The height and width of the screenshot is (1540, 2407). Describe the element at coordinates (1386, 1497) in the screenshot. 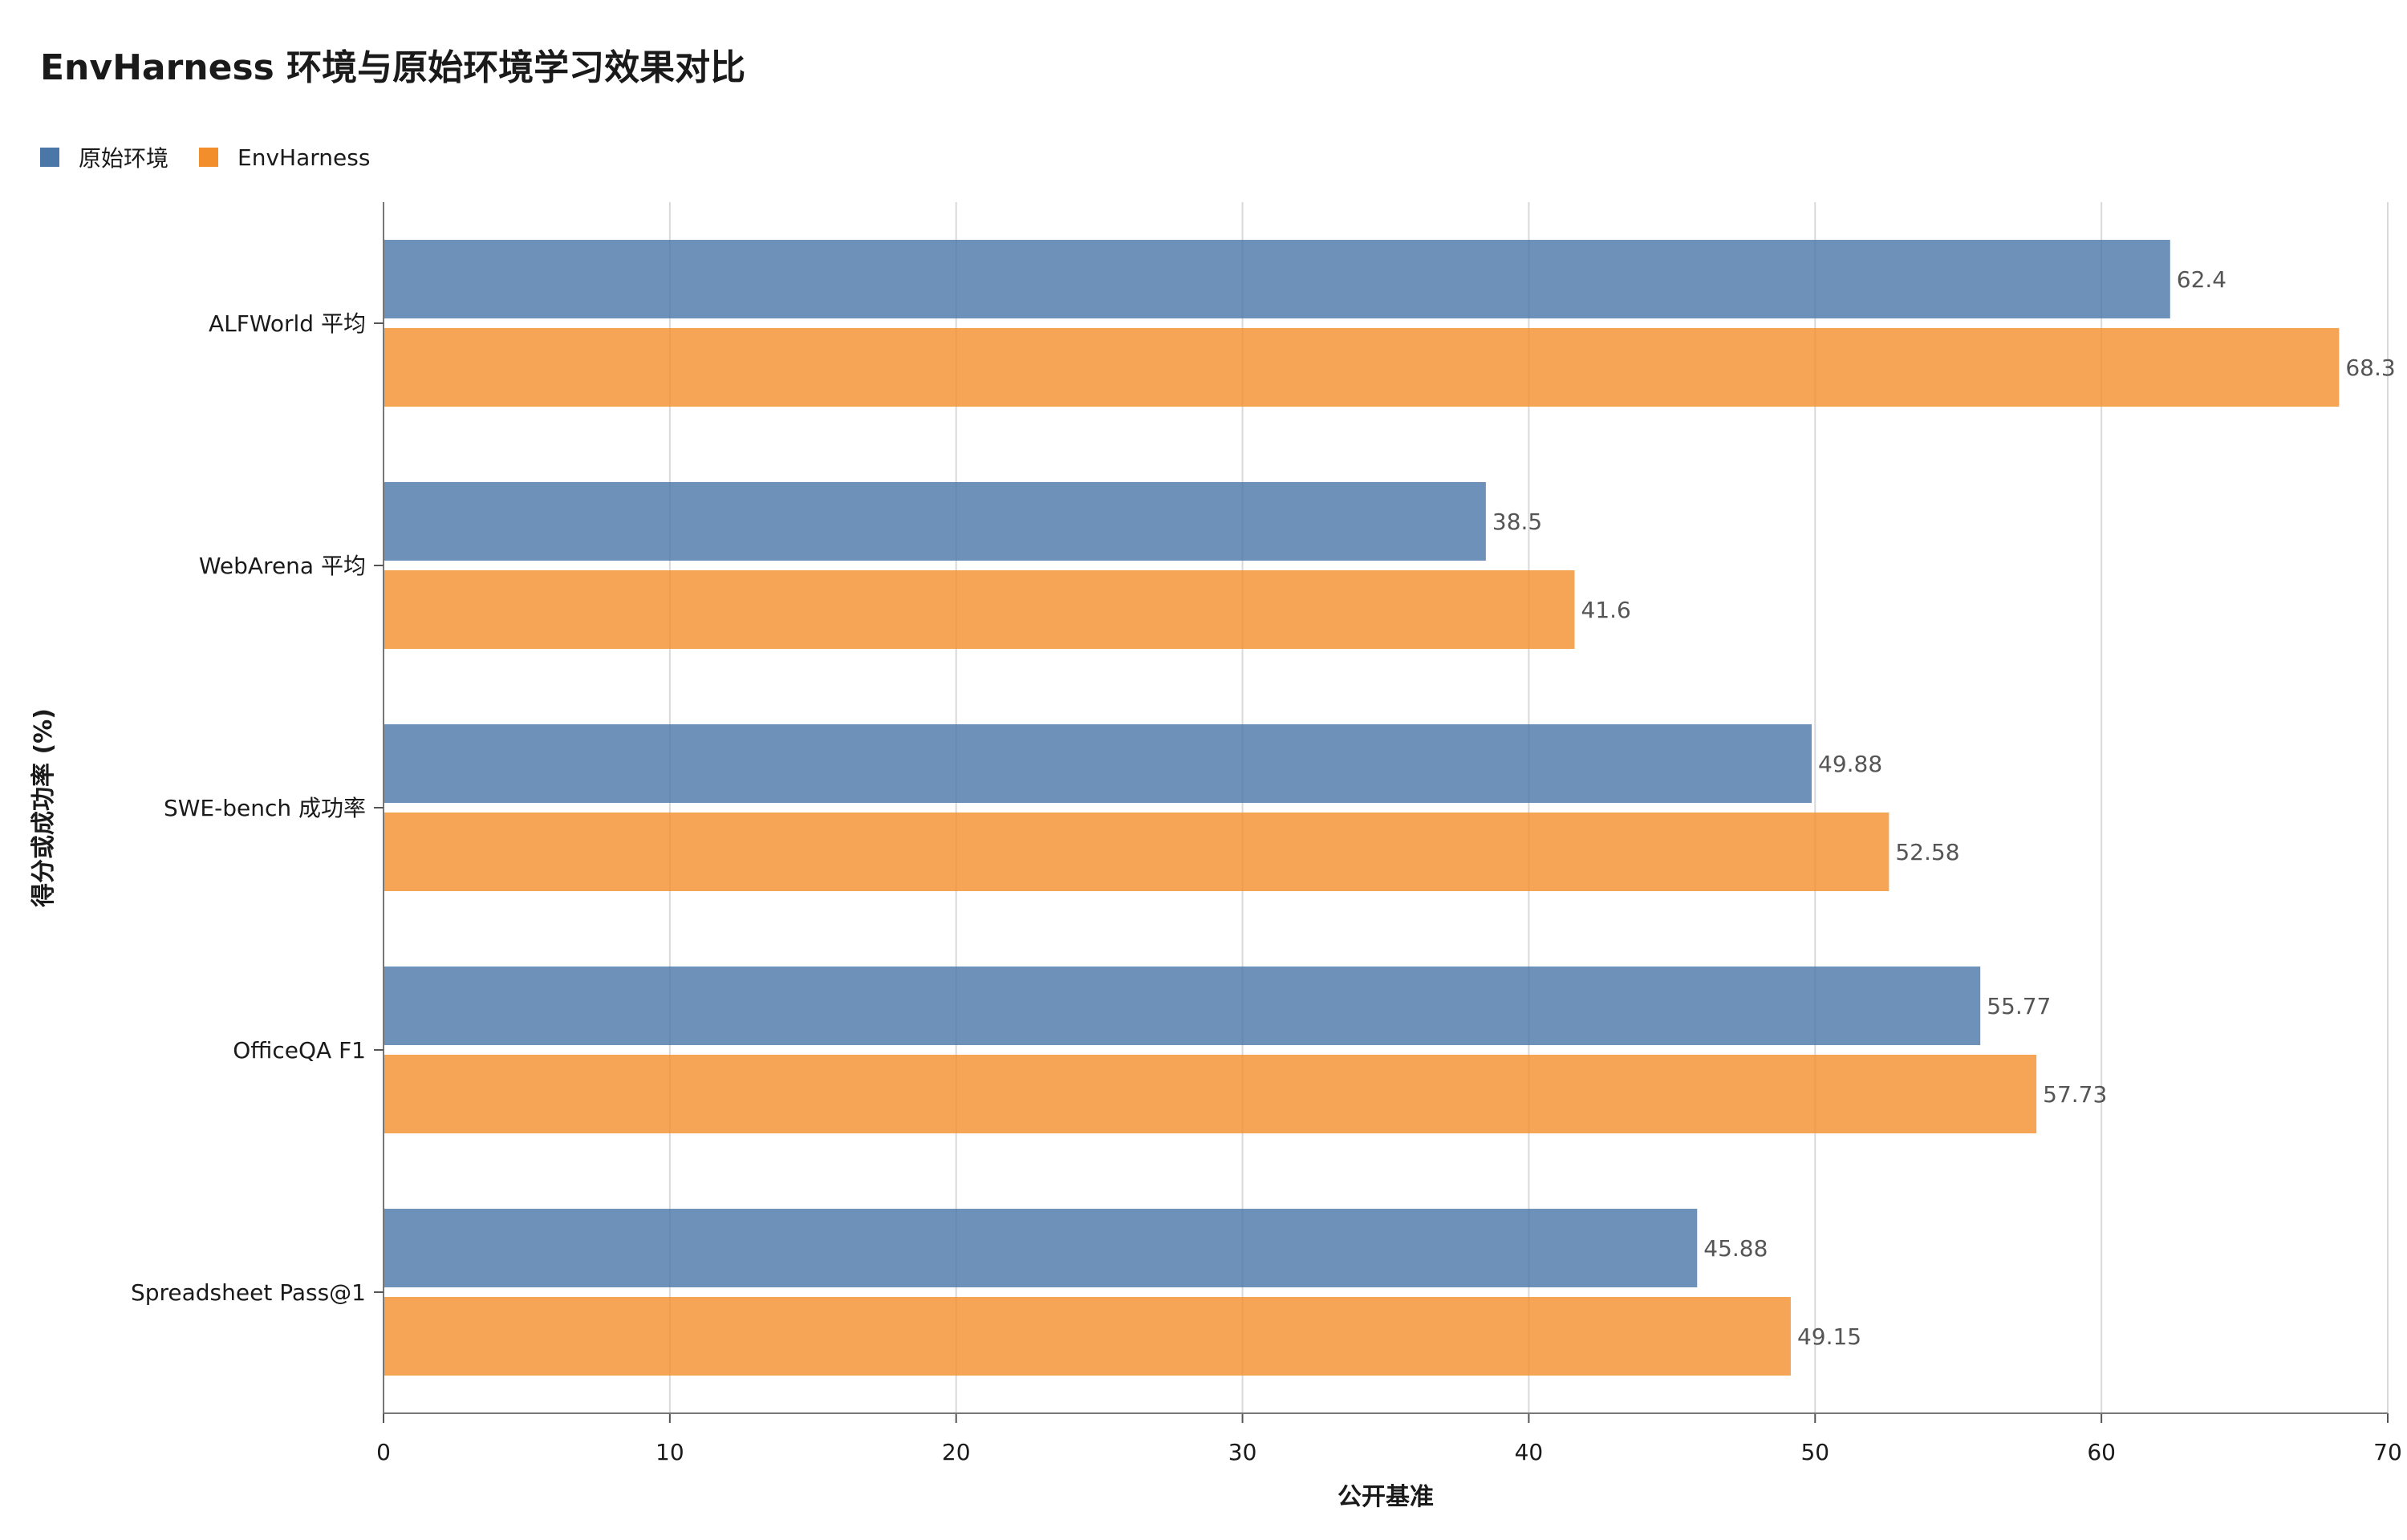

I see `x-axis-title: 公开基准` at that location.